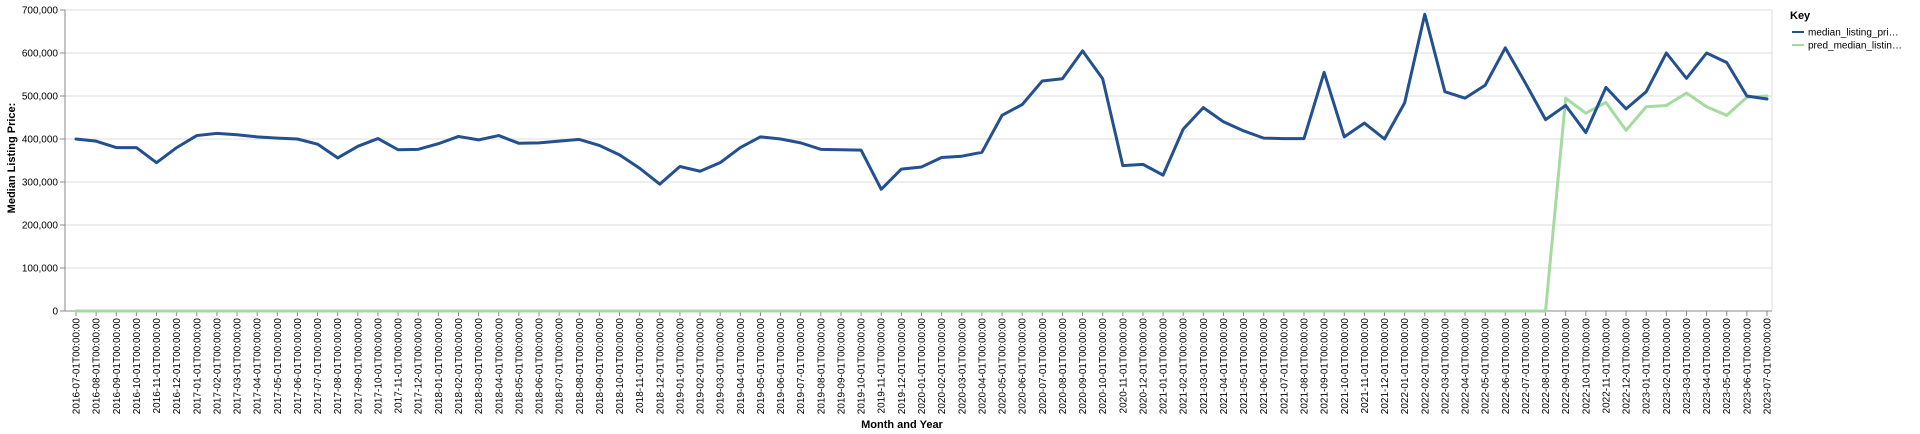 The width and height of the screenshot is (1920, 434). What do you see at coordinates (1687, 366) in the screenshot?
I see `x-tick-label: 2023-03-01T00:00:00` at bounding box center [1687, 366].